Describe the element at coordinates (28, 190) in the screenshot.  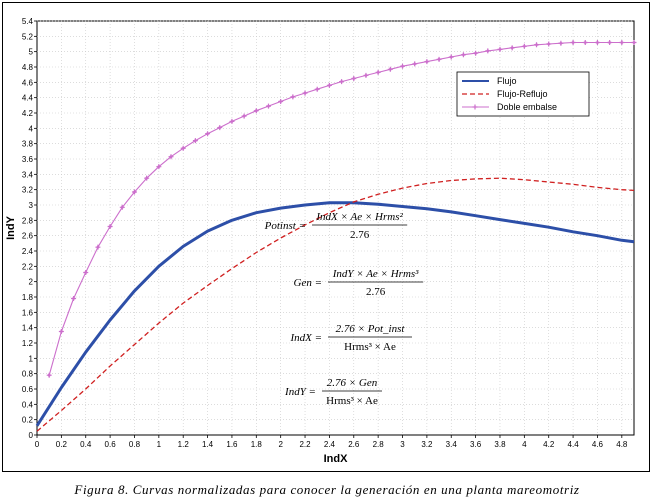
I see `y-tick-label: 3.2` at that location.